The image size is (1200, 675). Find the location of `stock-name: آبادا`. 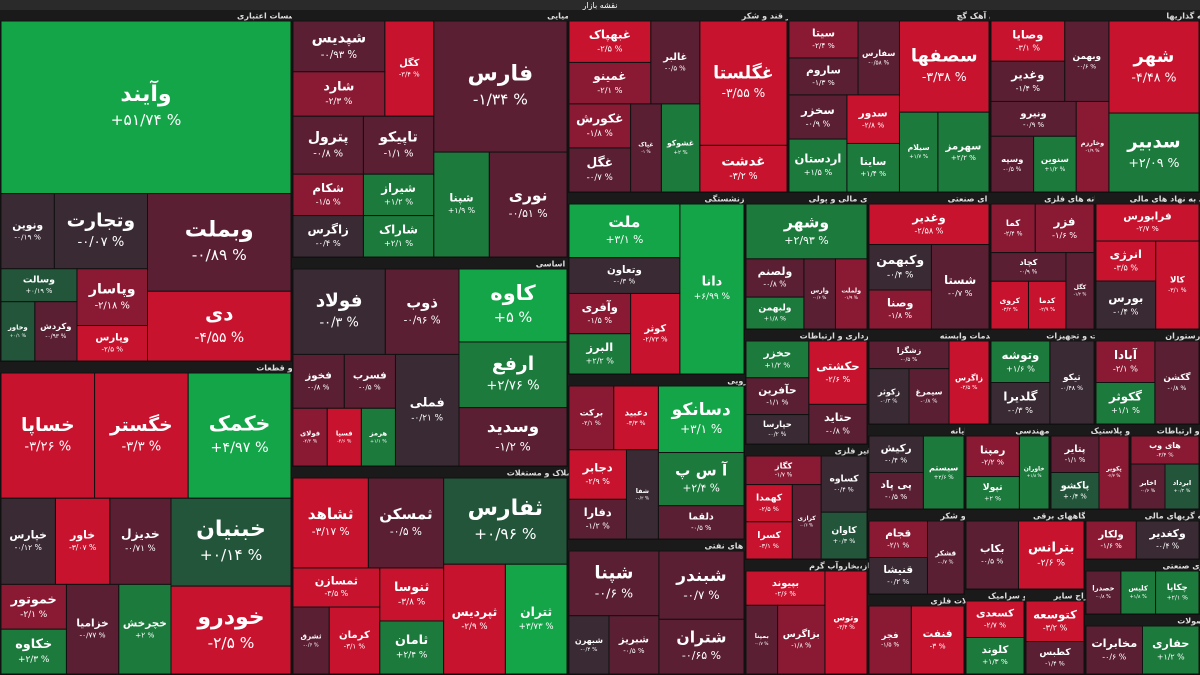

stock-name: آبادا is located at coordinates (1126, 354).